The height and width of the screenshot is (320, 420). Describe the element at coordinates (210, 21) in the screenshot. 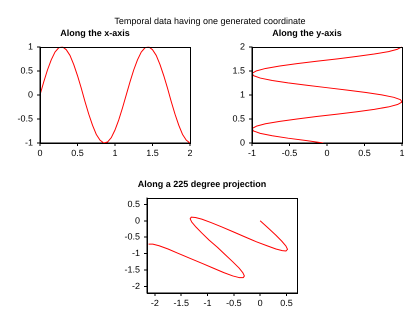

I see `text: Temporal data having one generated coordinate` at that location.